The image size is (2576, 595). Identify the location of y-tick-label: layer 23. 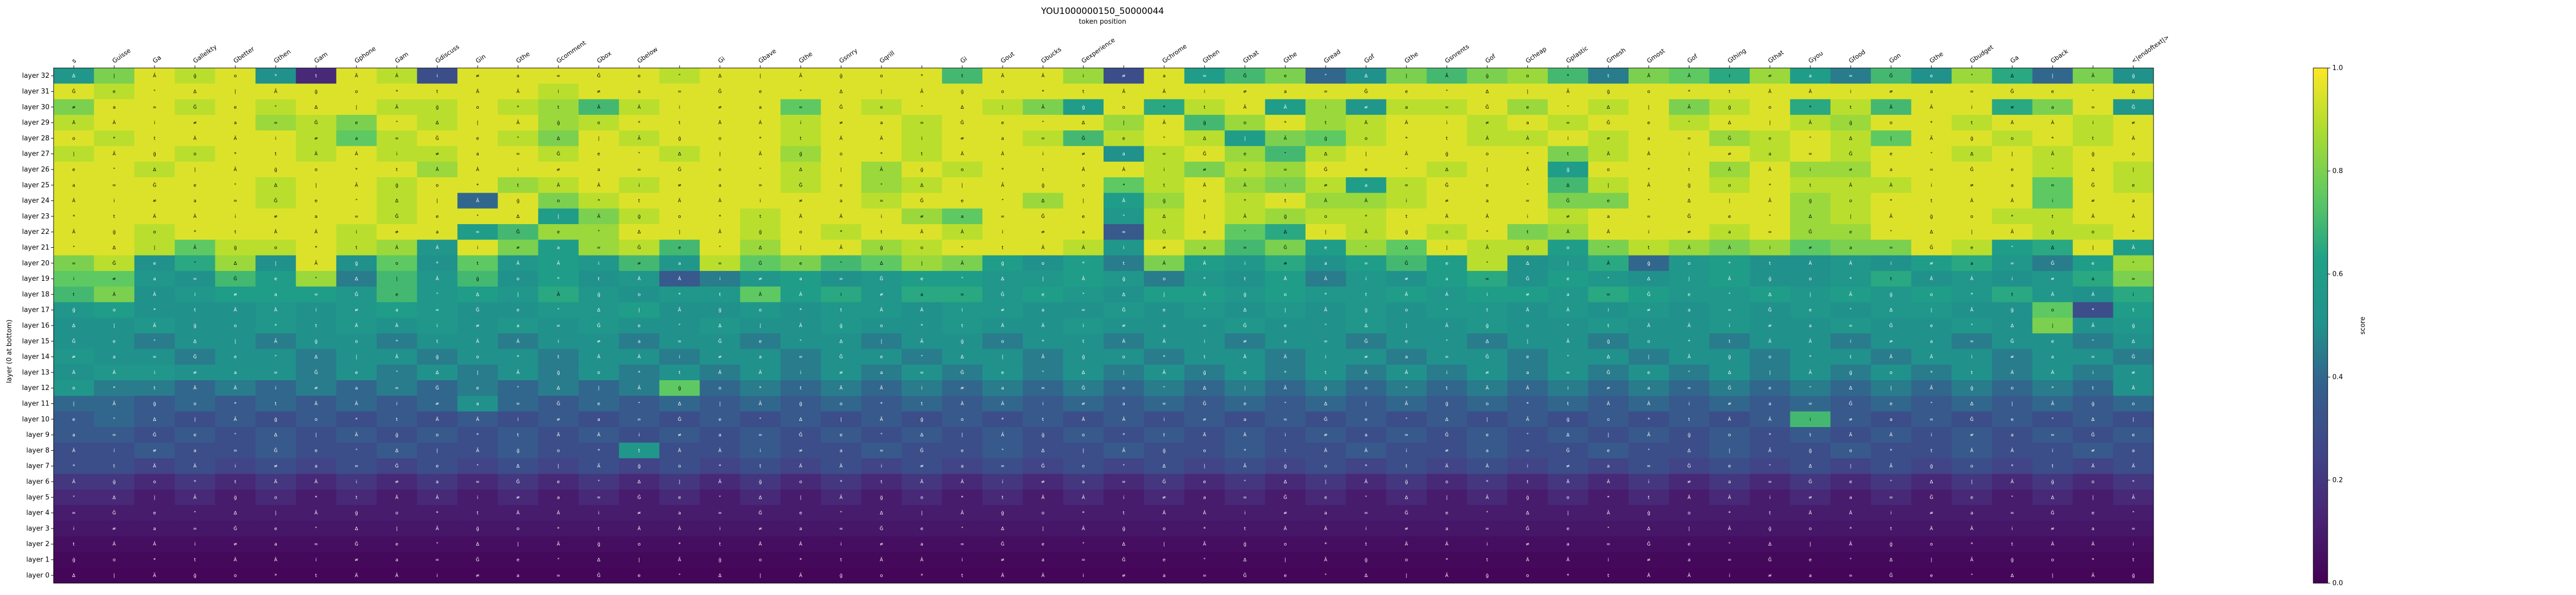
(35, 216).